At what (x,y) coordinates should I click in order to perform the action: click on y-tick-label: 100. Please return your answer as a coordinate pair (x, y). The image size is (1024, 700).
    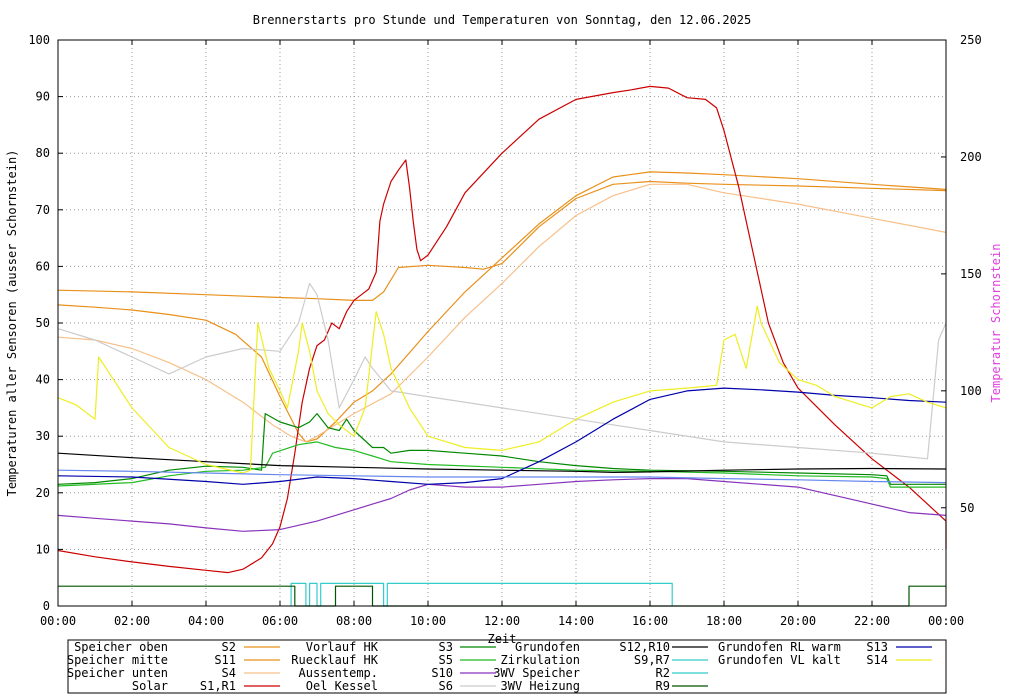
    Looking at the image, I should click on (39, 40).